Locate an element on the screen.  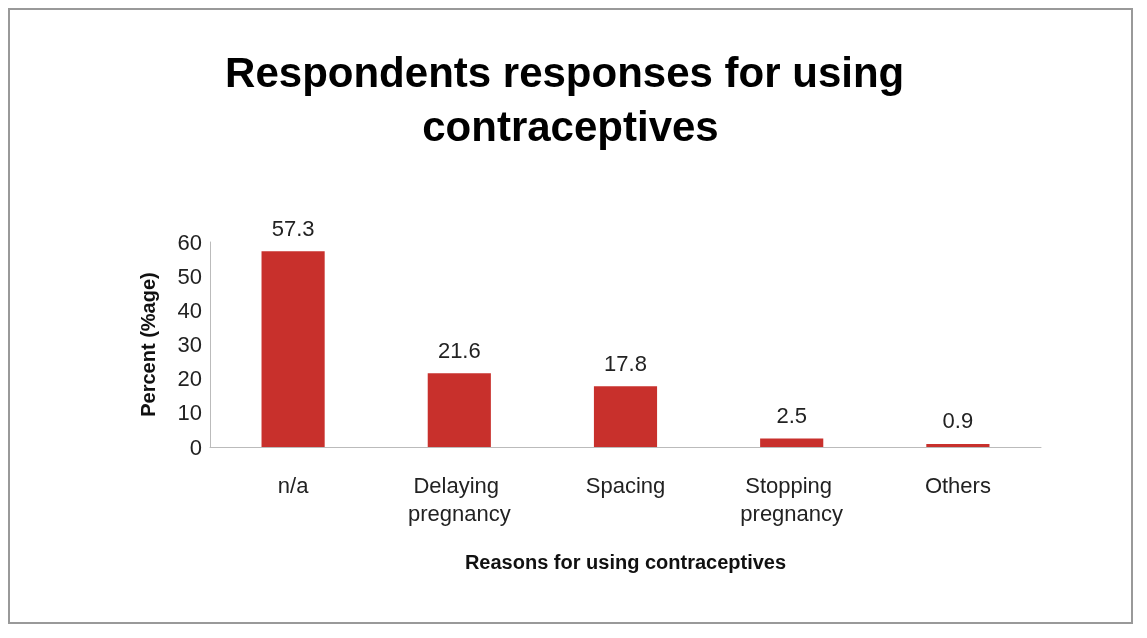
x-tick-label: Spacing is located at coordinates (625, 485).